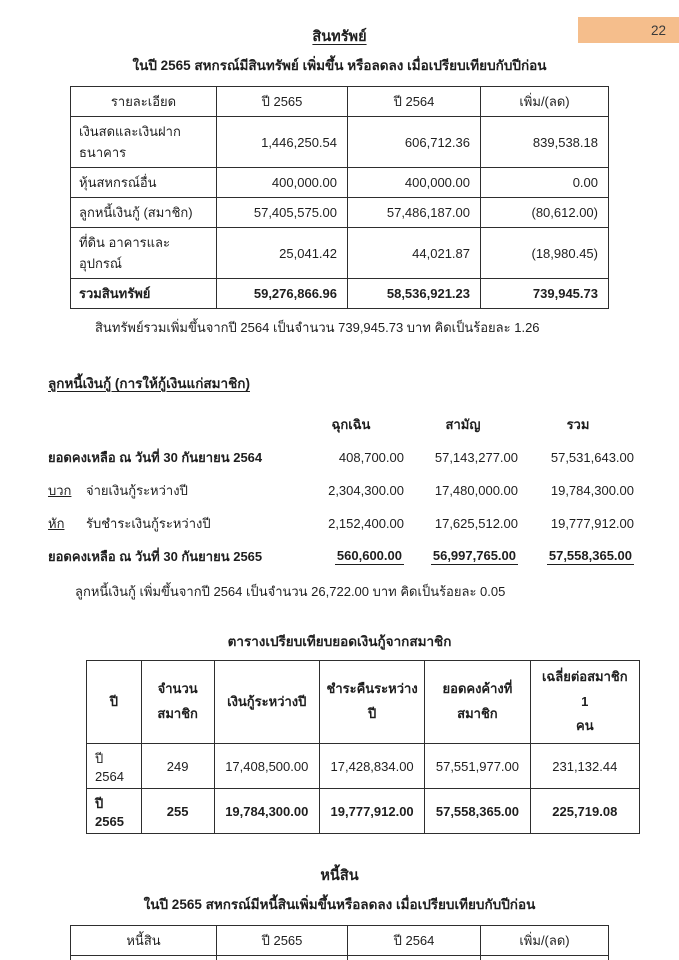  Describe the element at coordinates (463, 424) in the screenshot. I see `loans-header-ordinary: สามัญ` at that location.